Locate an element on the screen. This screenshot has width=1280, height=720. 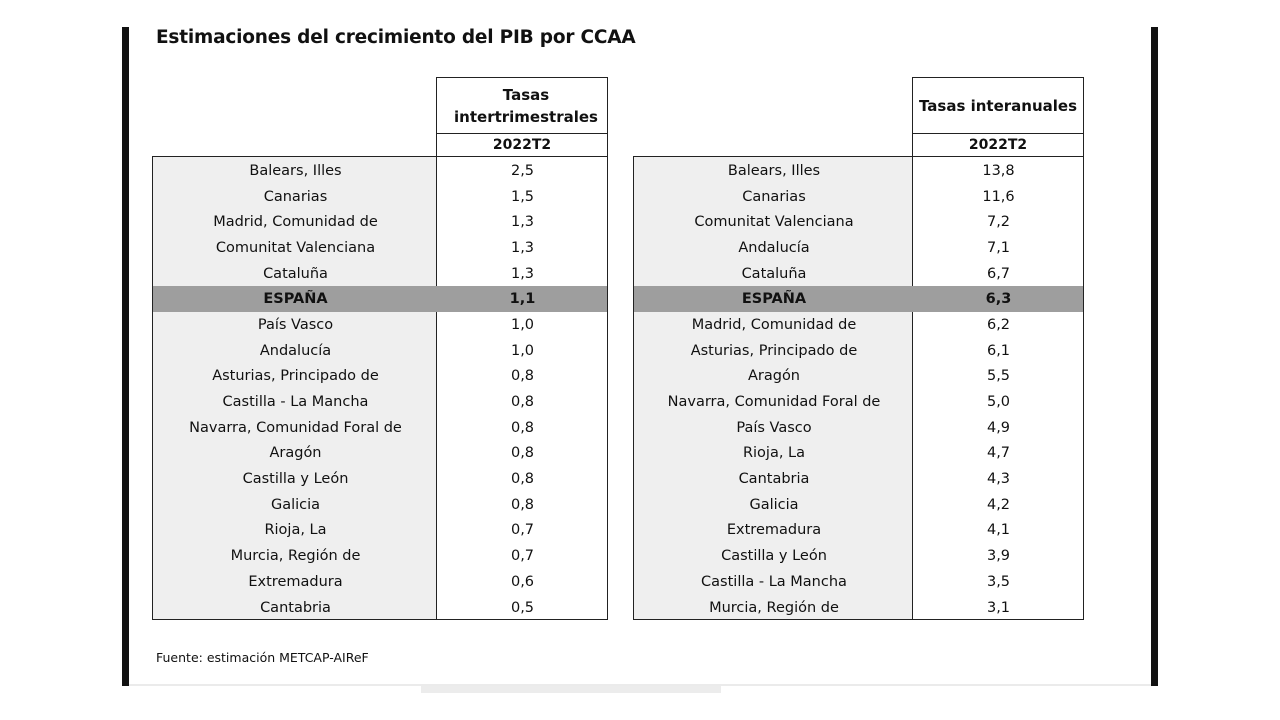
left-region-name: Galicia is located at coordinates (295, 504).